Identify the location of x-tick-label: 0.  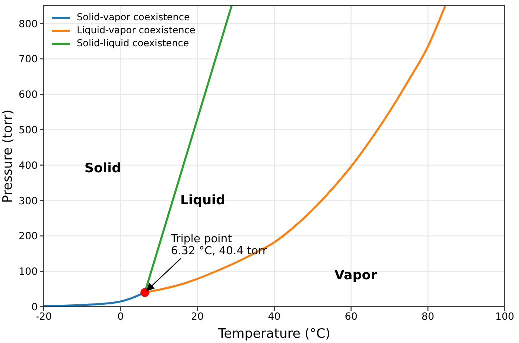
(121, 318).